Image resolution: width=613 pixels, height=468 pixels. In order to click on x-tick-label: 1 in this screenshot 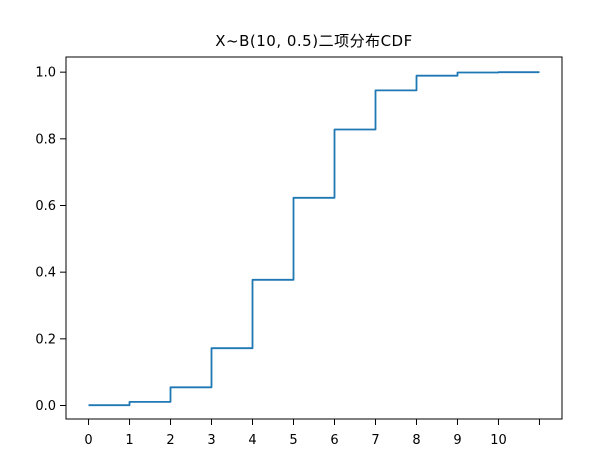, I will do `click(129, 440)`.